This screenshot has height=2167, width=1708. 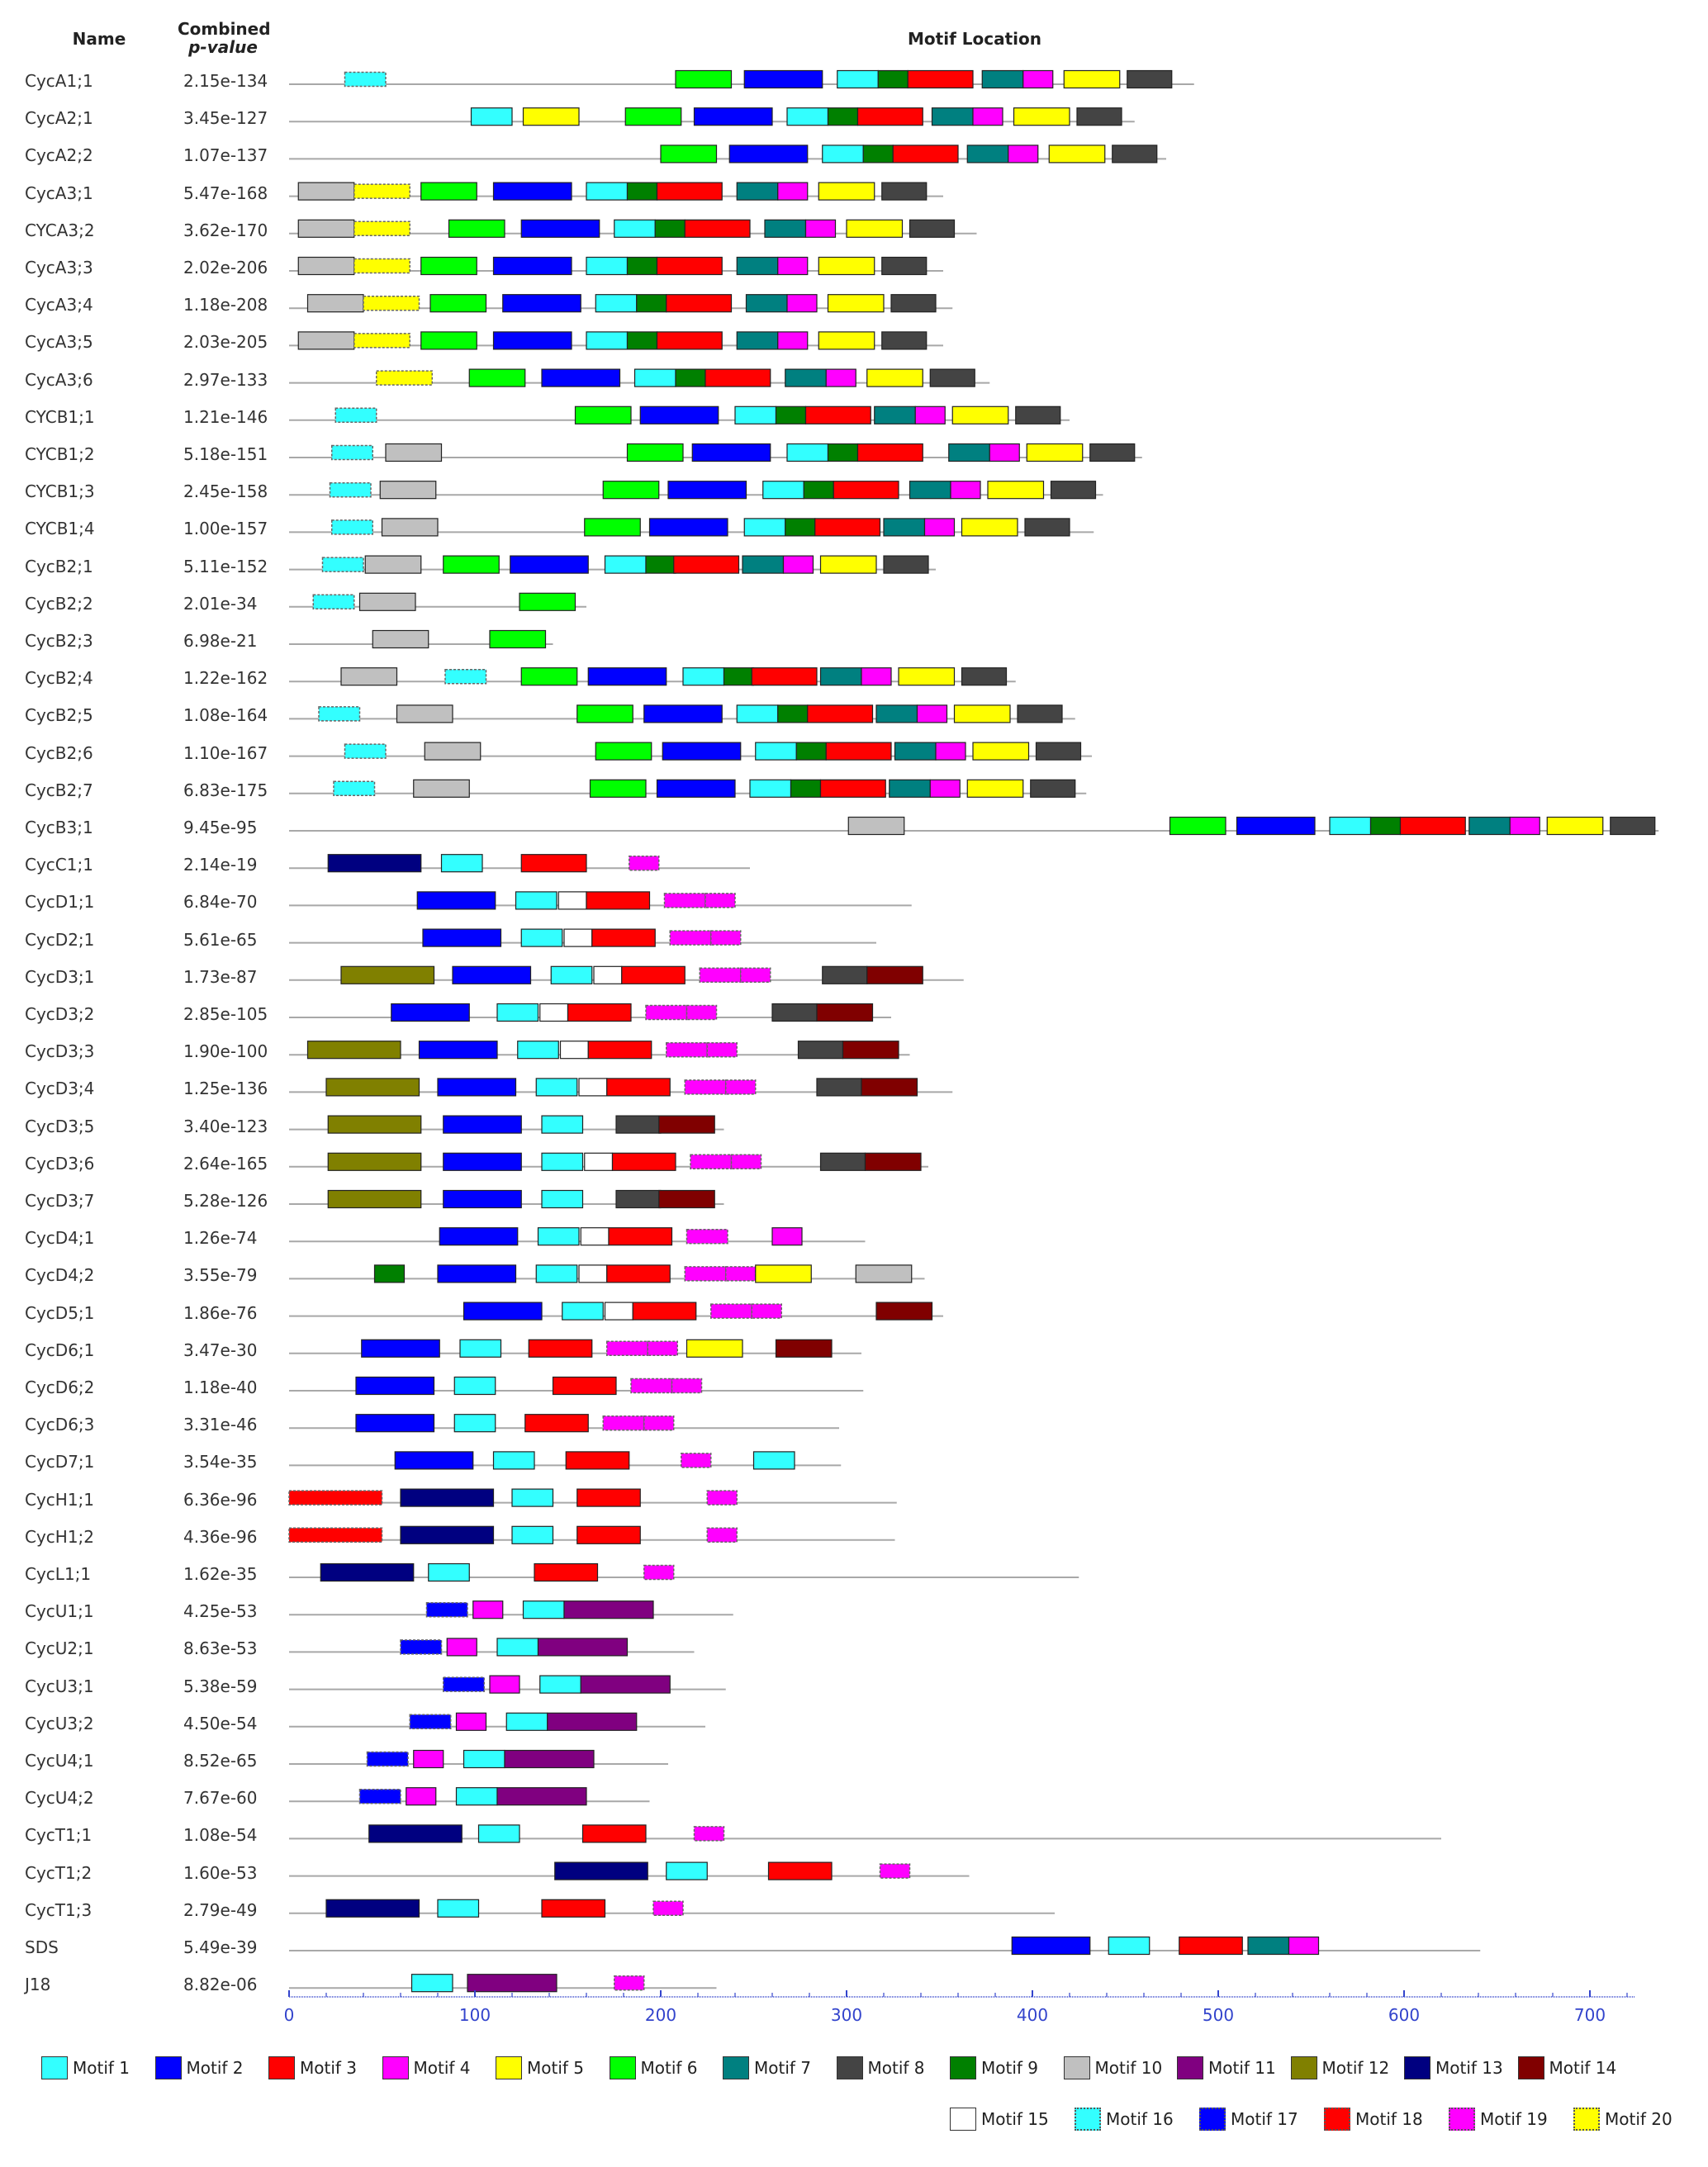 I want to click on gene-pvalue: 5.18e-151, so click(x=225, y=454).